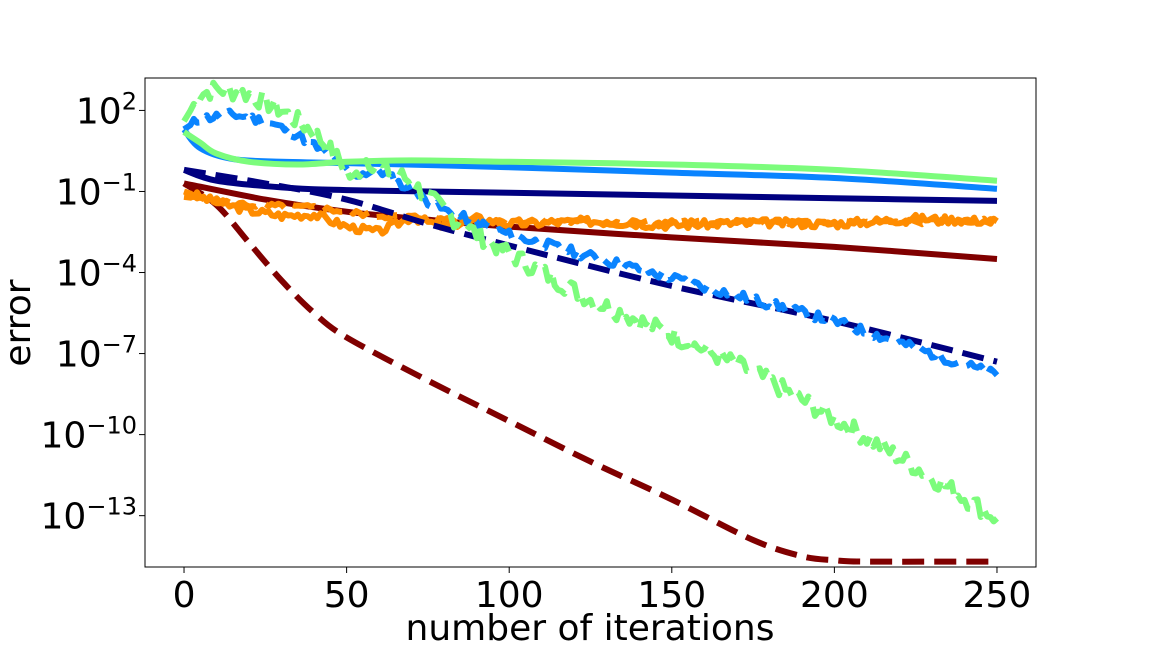 The height and width of the screenshot is (648, 1152). I want to click on y-tick-label: 10⁻⁴, so click(96, 272).